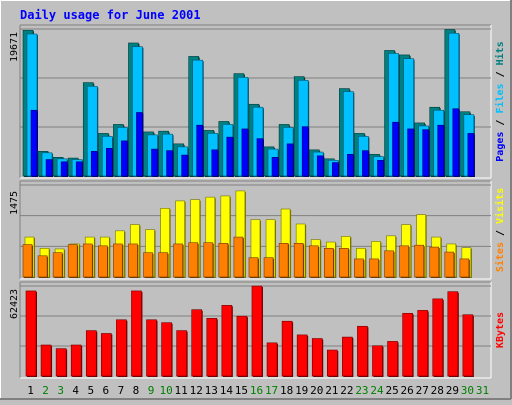 This screenshot has height=405, width=512. I want to click on x-label-day-2: 2, so click(45, 390).